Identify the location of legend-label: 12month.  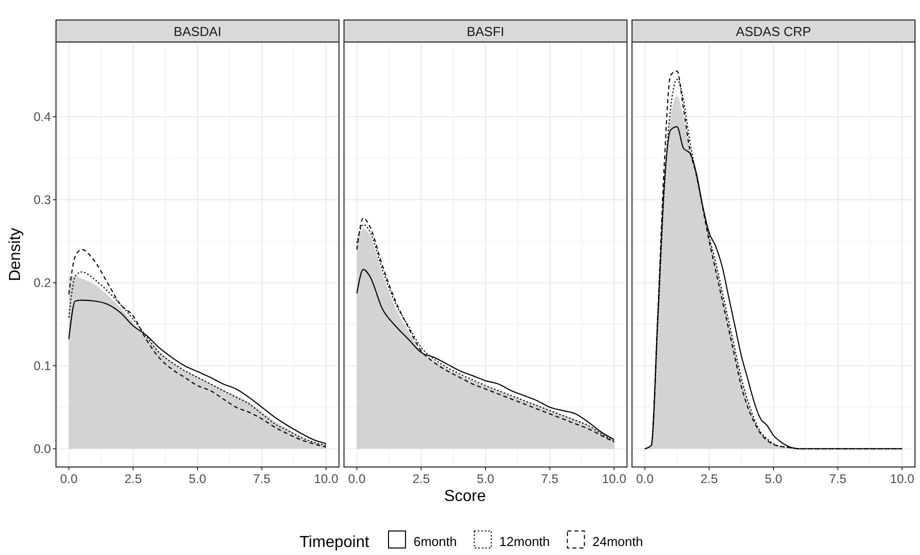
(524, 541).